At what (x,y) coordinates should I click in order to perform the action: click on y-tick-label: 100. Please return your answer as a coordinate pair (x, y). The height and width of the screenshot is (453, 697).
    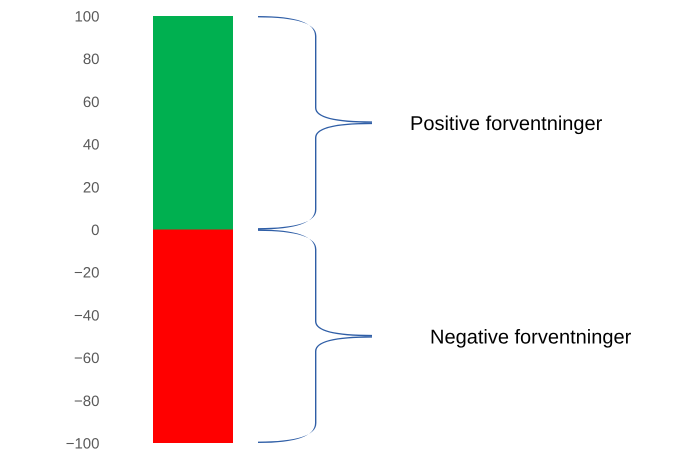
    Looking at the image, I should click on (87, 17).